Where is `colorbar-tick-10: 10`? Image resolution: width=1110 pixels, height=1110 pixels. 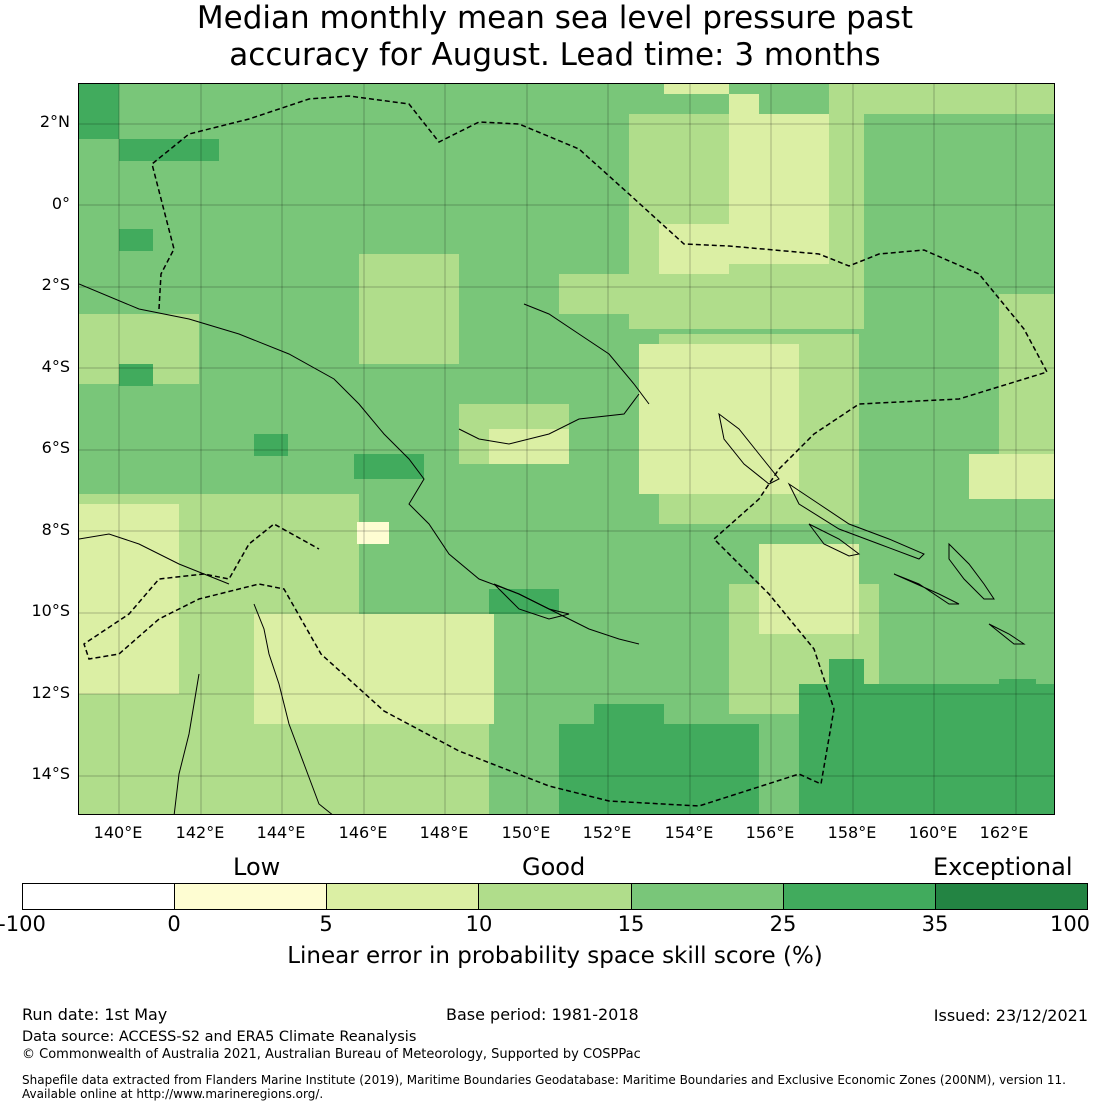
colorbar-tick-10: 10 is located at coordinates (479, 924).